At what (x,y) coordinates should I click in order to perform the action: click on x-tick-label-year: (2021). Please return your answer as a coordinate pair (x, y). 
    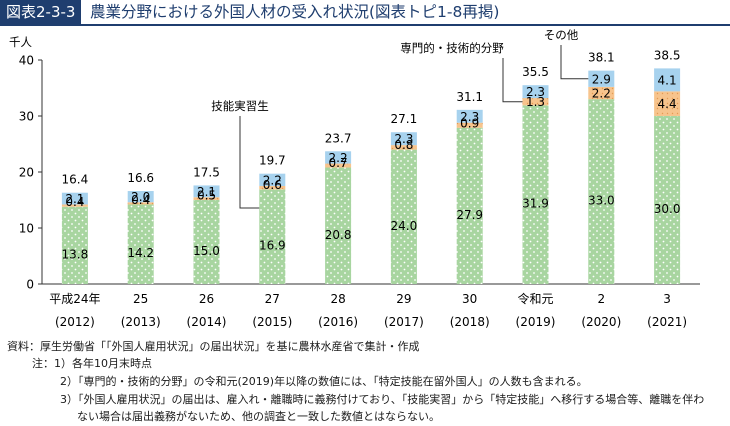
    Looking at the image, I should click on (667, 322).